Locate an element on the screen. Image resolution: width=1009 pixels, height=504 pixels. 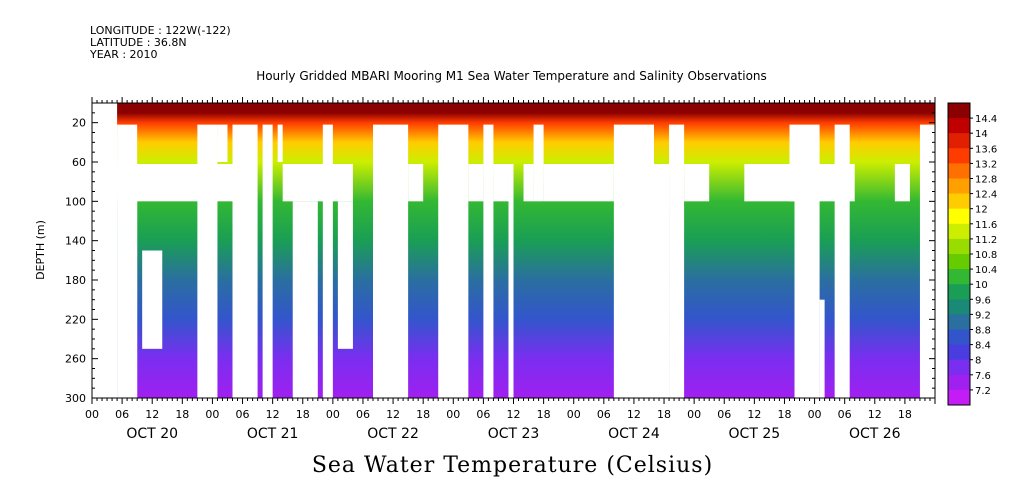
colorbar-label: 8.4 is located at coordinates (983, 346).